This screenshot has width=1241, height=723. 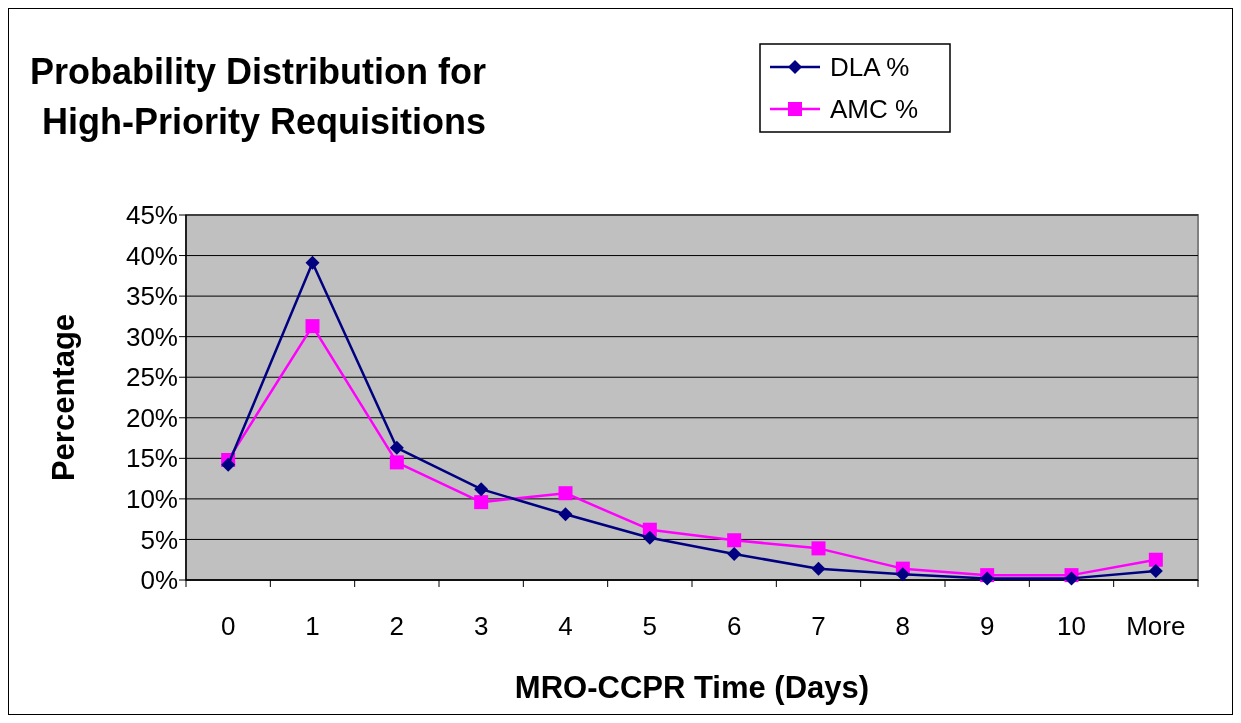 I want to click on x-tick-label: More, so click(x=1156, y=626).